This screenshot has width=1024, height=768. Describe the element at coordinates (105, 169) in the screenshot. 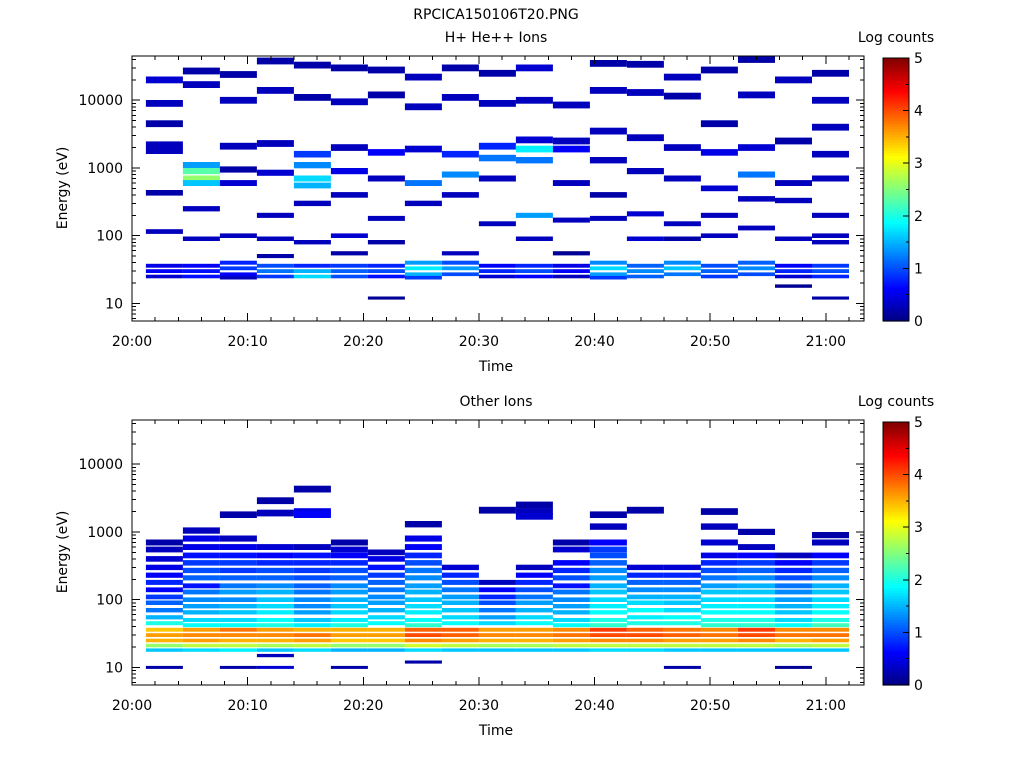

I see `y-tick-label: 1000` at that location.